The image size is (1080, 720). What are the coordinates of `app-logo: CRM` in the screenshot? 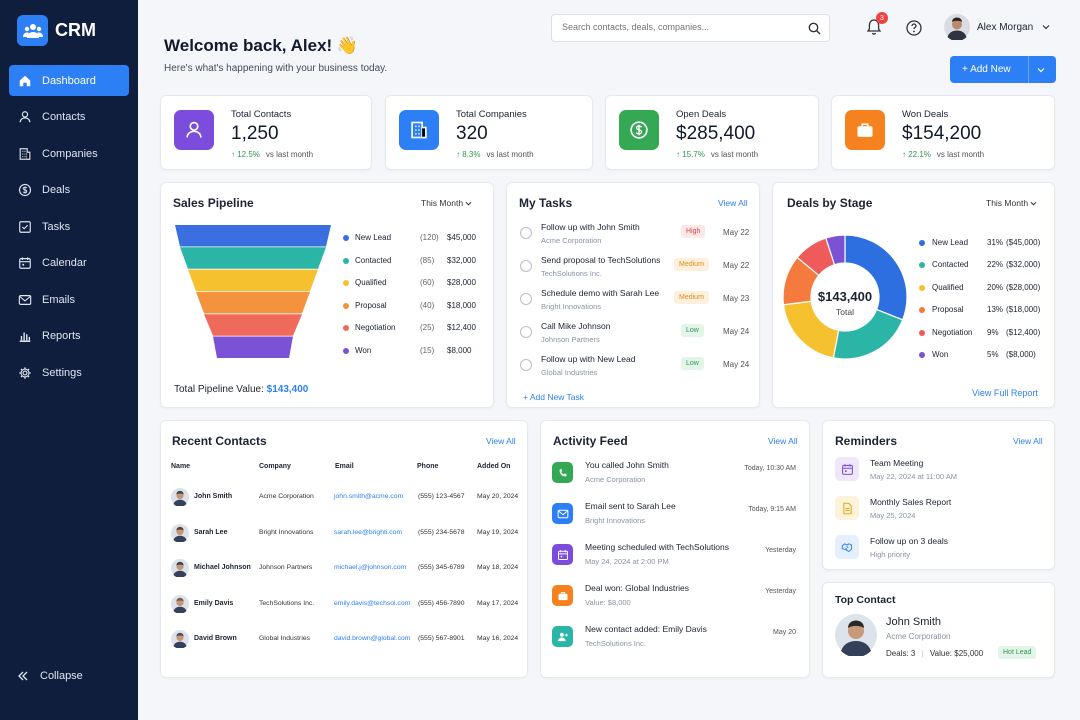 It's located at (56, 30).